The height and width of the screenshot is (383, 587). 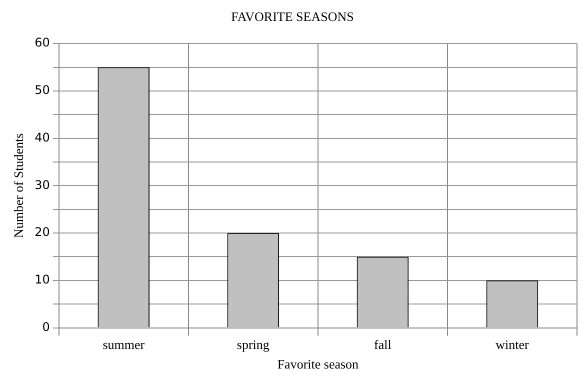 I want to click on x-tick-label: winter, so click(x=513, y=344).